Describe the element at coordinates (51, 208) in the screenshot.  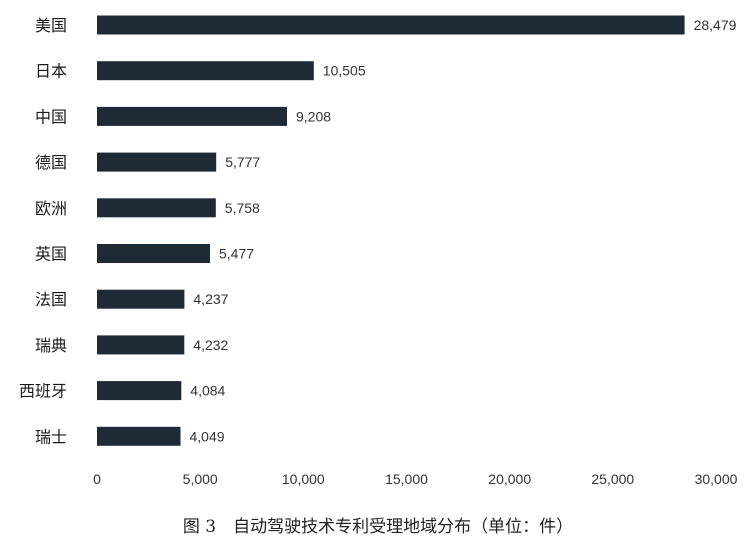
I see `category-label: 欧洲` at that location.